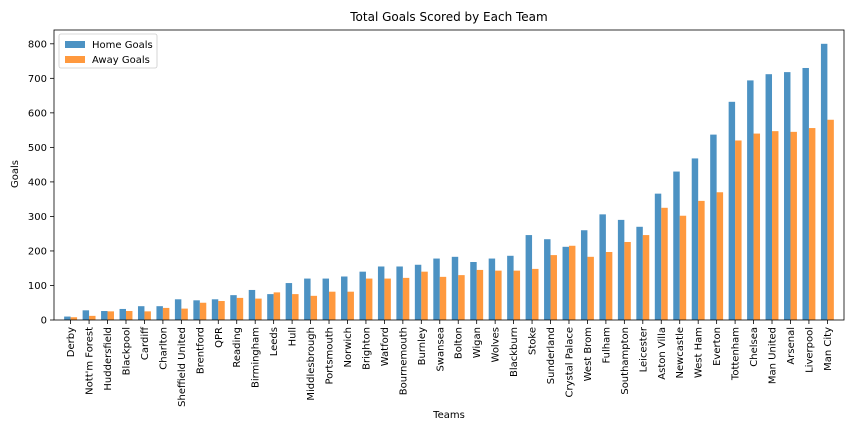  I want to click on x-tick-label: Wigan, so click(477, 342).